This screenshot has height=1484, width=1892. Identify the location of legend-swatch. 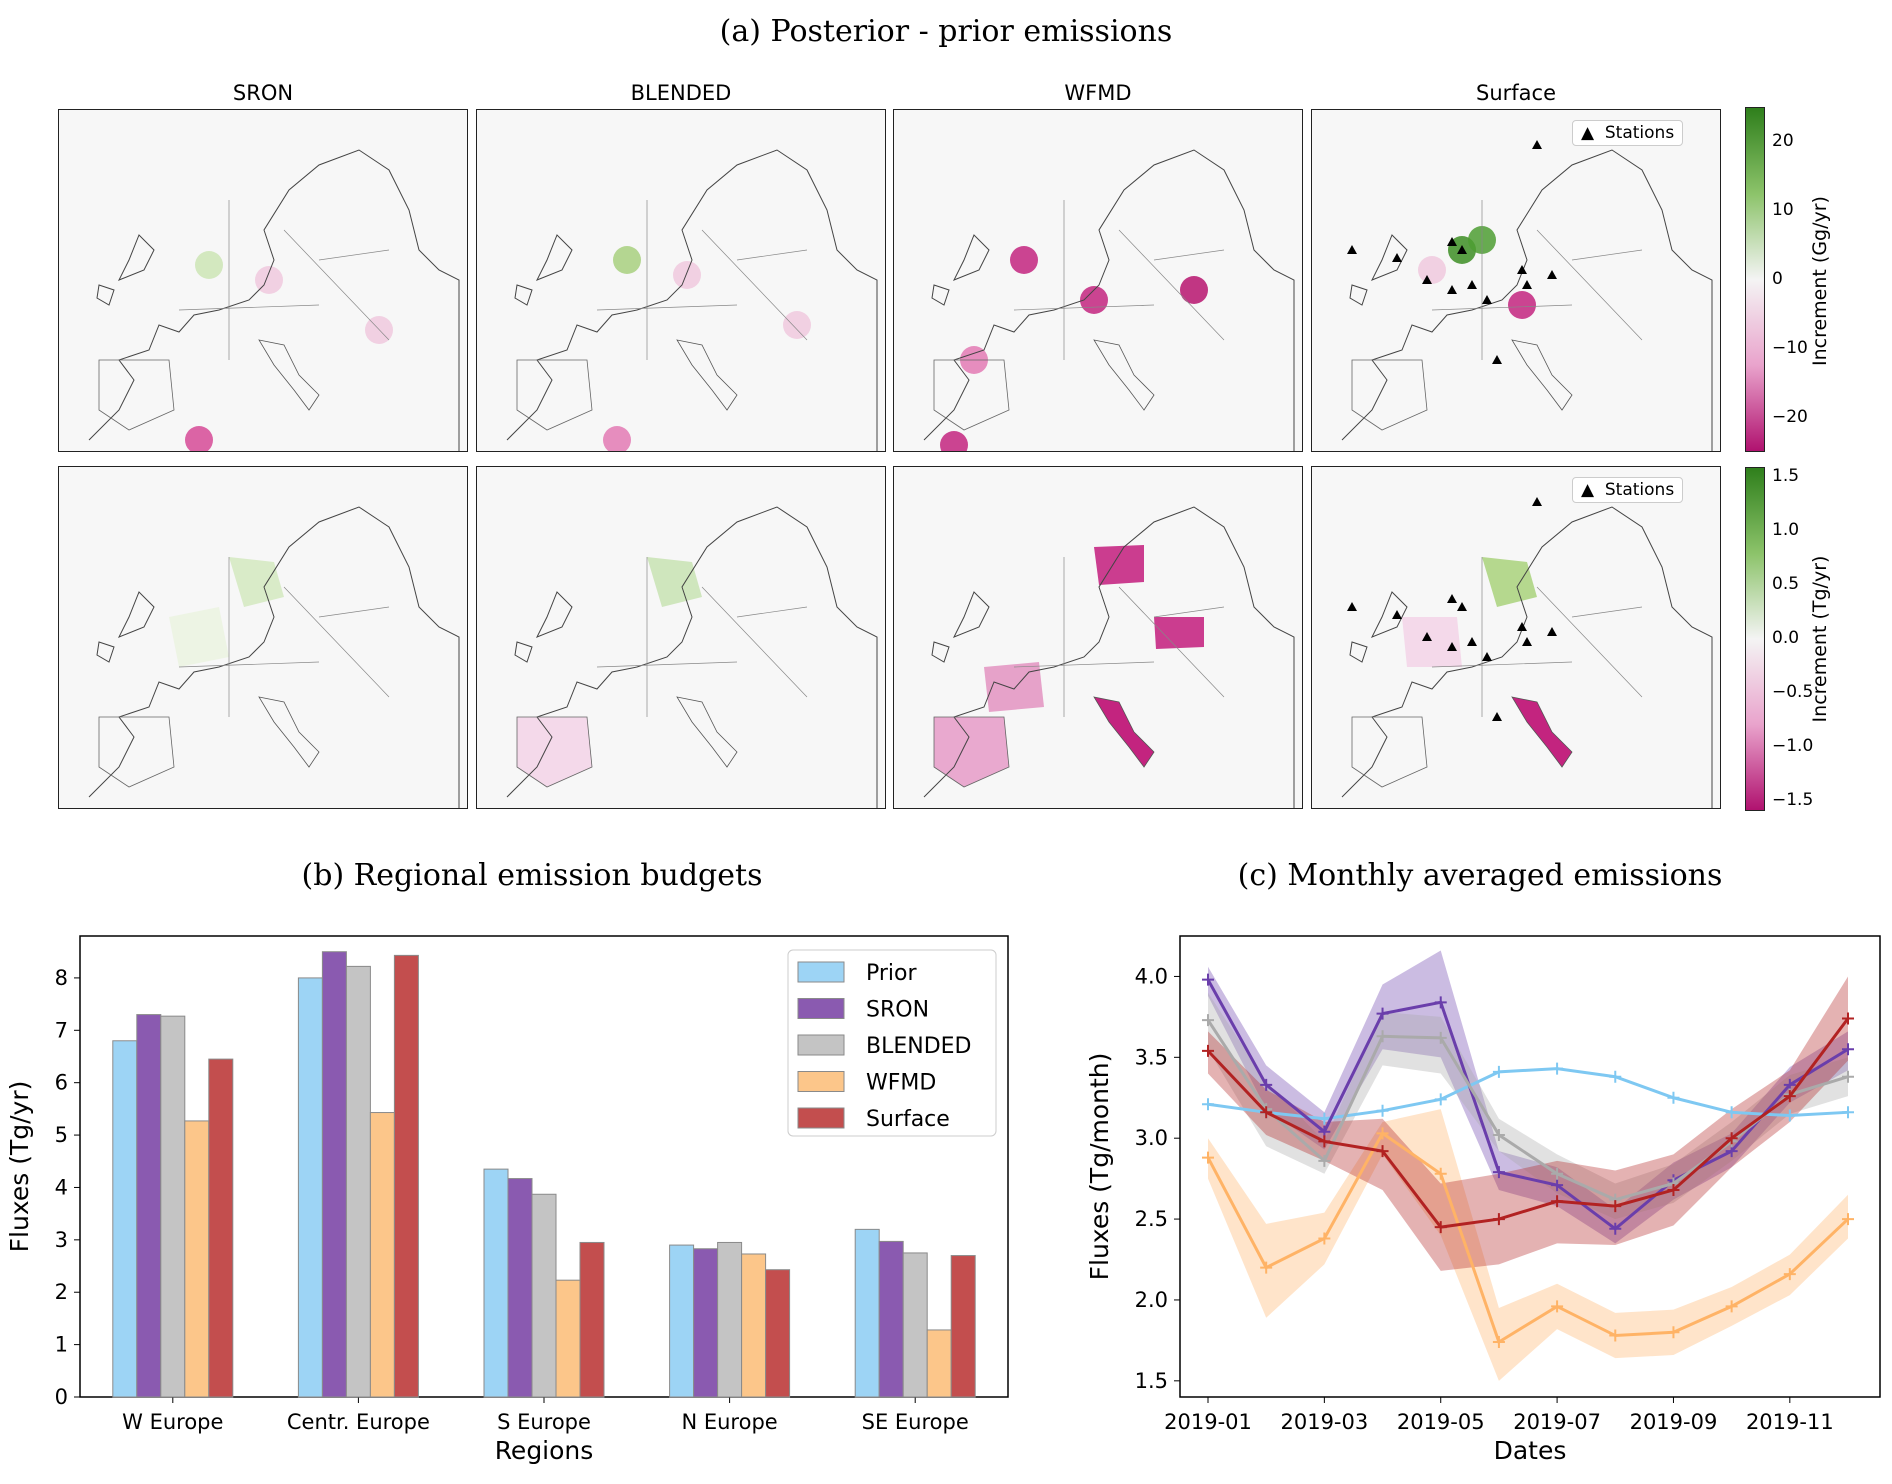
(821, 1081).